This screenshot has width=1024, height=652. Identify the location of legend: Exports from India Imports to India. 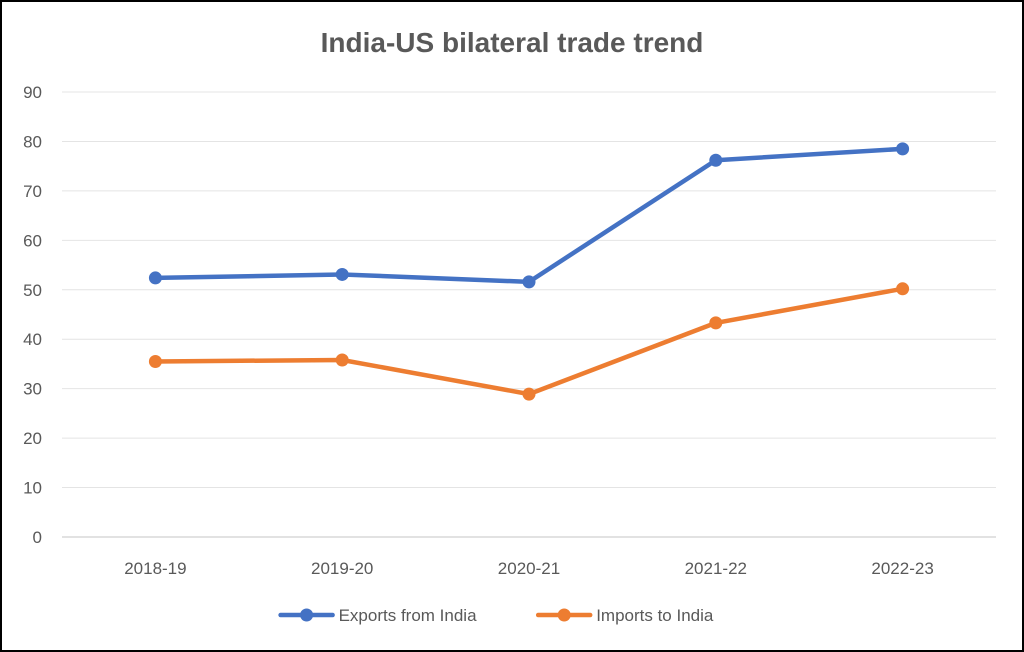
(496, 615).